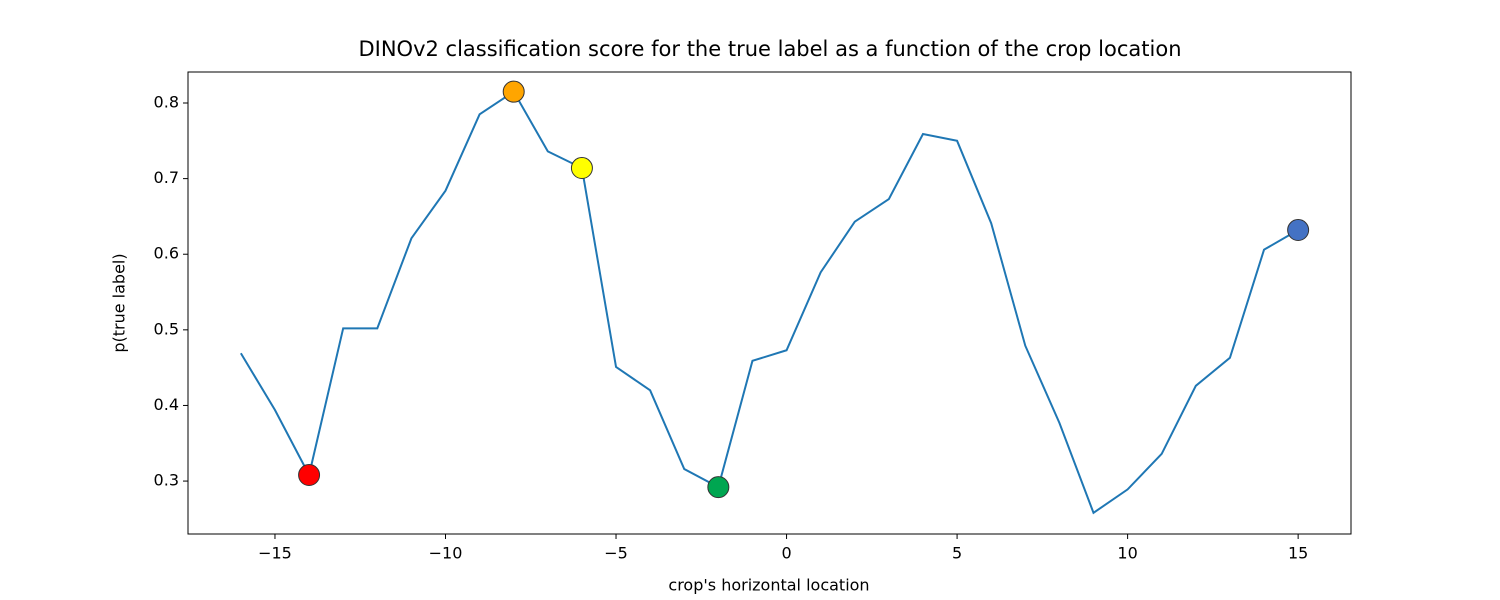  I want to click on y-tick-label: 0.3, so click(166, 480).